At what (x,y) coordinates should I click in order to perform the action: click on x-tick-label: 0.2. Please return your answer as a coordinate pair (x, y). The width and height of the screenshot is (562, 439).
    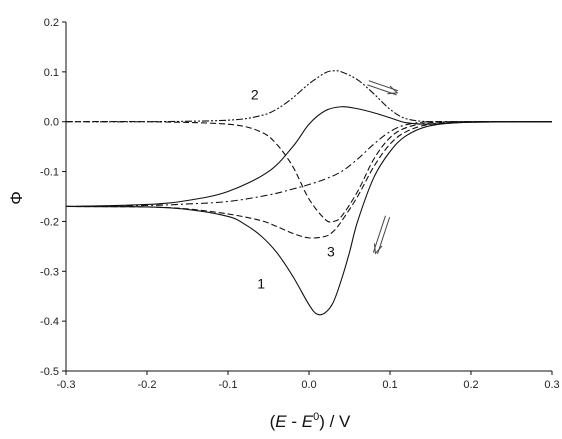
    Looking at the image, I should click on (470, 385).